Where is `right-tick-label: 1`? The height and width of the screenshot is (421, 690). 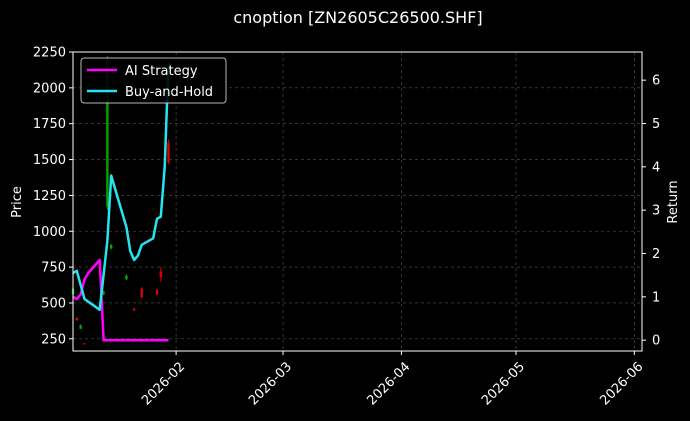
right-tick-label: 1 is located at coordinates (656, 297).